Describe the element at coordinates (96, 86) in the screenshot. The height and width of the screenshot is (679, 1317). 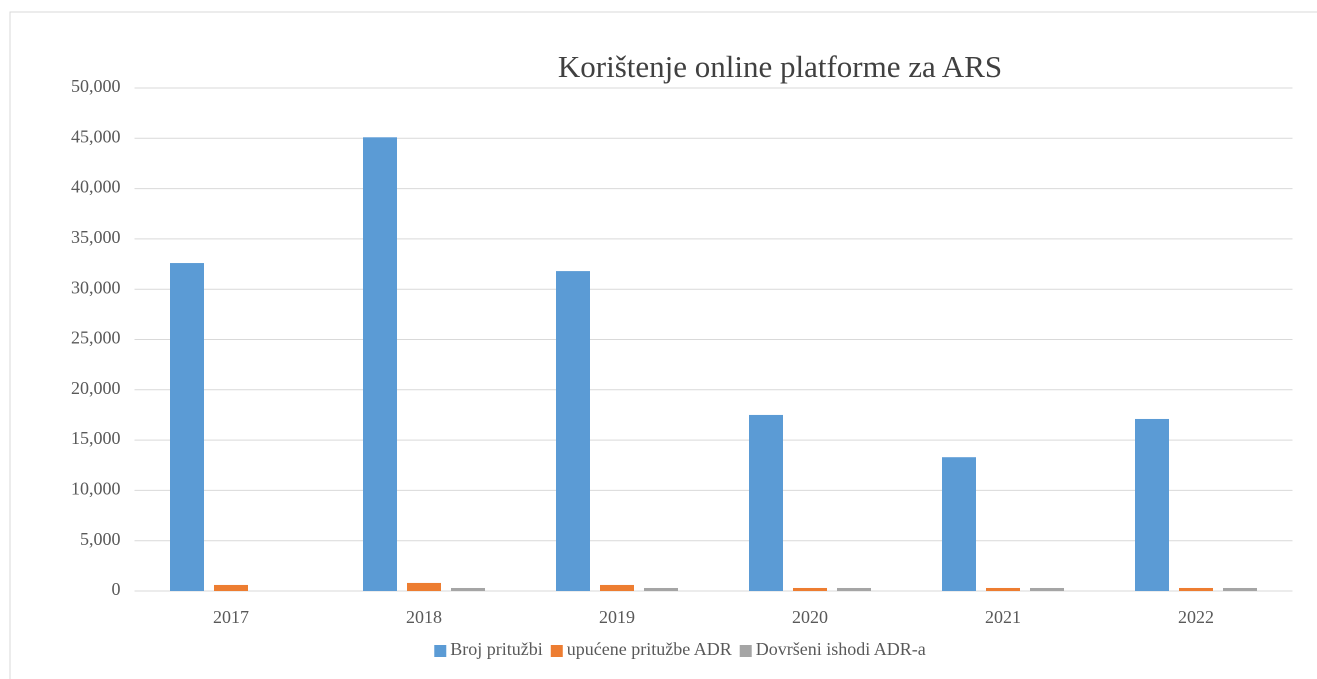
I see `y-tick-label: 50,000` at that location.